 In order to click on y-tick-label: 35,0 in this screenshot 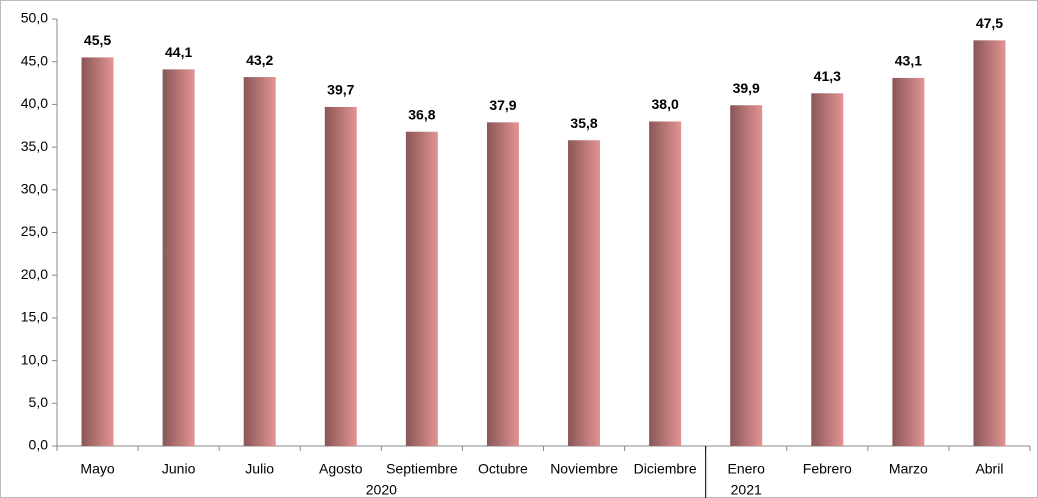, I will do `click(34, 146)`.